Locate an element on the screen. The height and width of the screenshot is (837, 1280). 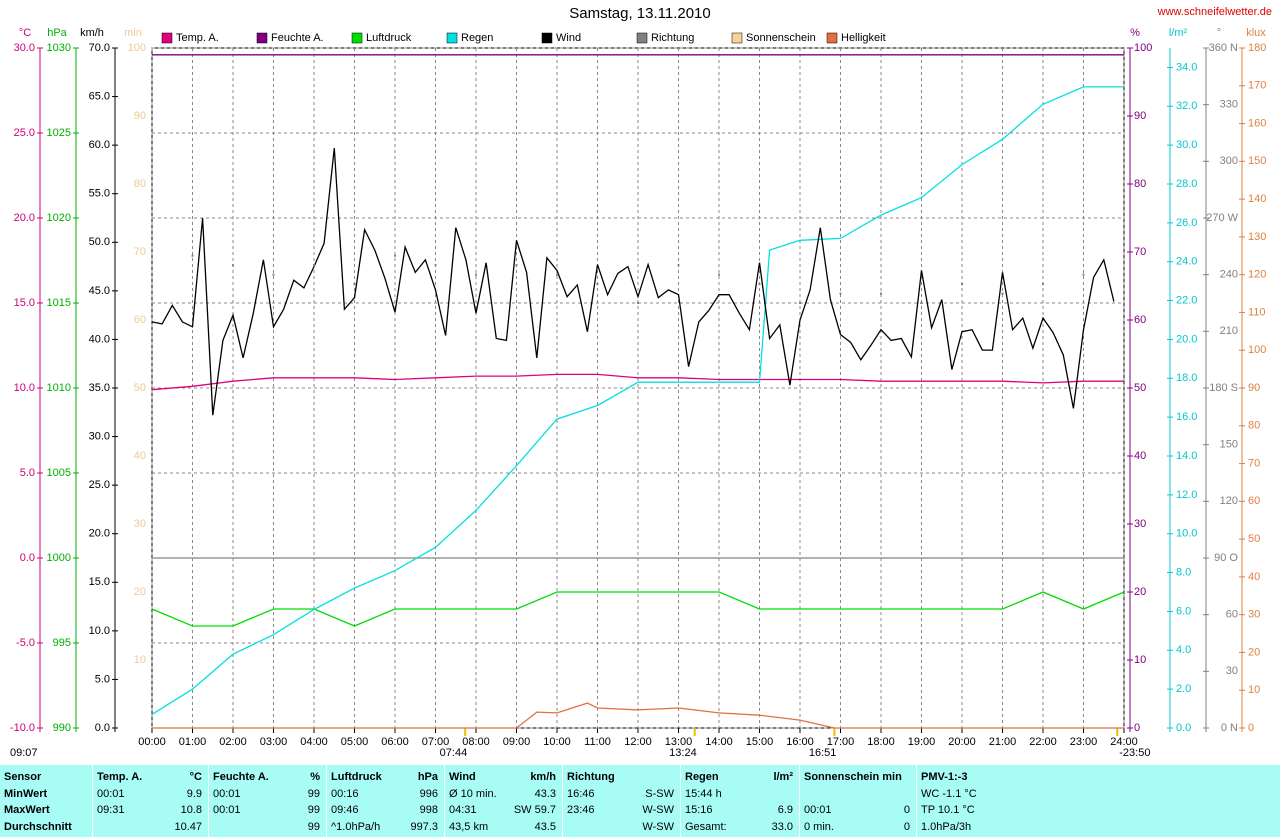
y-tick-label: 55.0 is located at coordinates (99, 194).